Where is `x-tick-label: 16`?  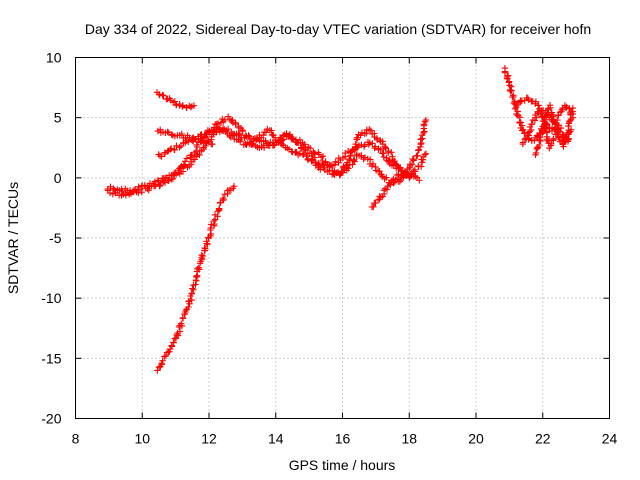 x-tick-label: 16 is located at coordinates (343, 439).